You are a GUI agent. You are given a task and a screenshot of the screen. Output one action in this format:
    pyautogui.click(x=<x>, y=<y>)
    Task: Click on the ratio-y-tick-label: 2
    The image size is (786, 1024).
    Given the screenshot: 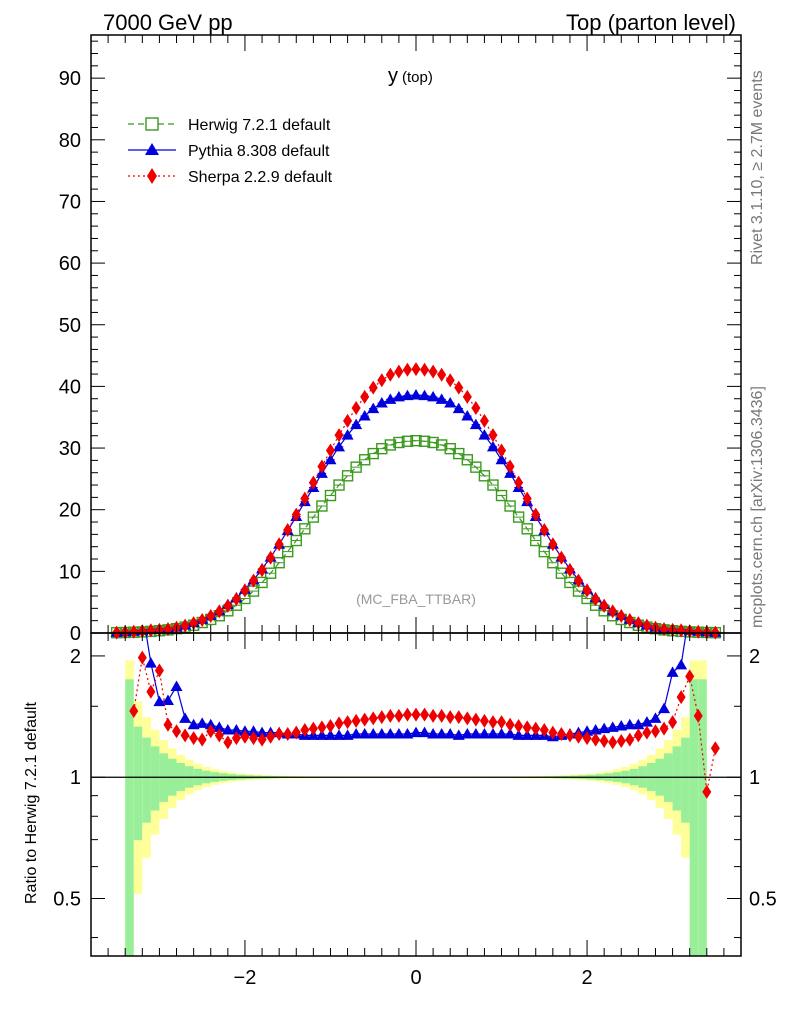 What is the action you would take?
    pyautogui.click(x=75, y=657)
    